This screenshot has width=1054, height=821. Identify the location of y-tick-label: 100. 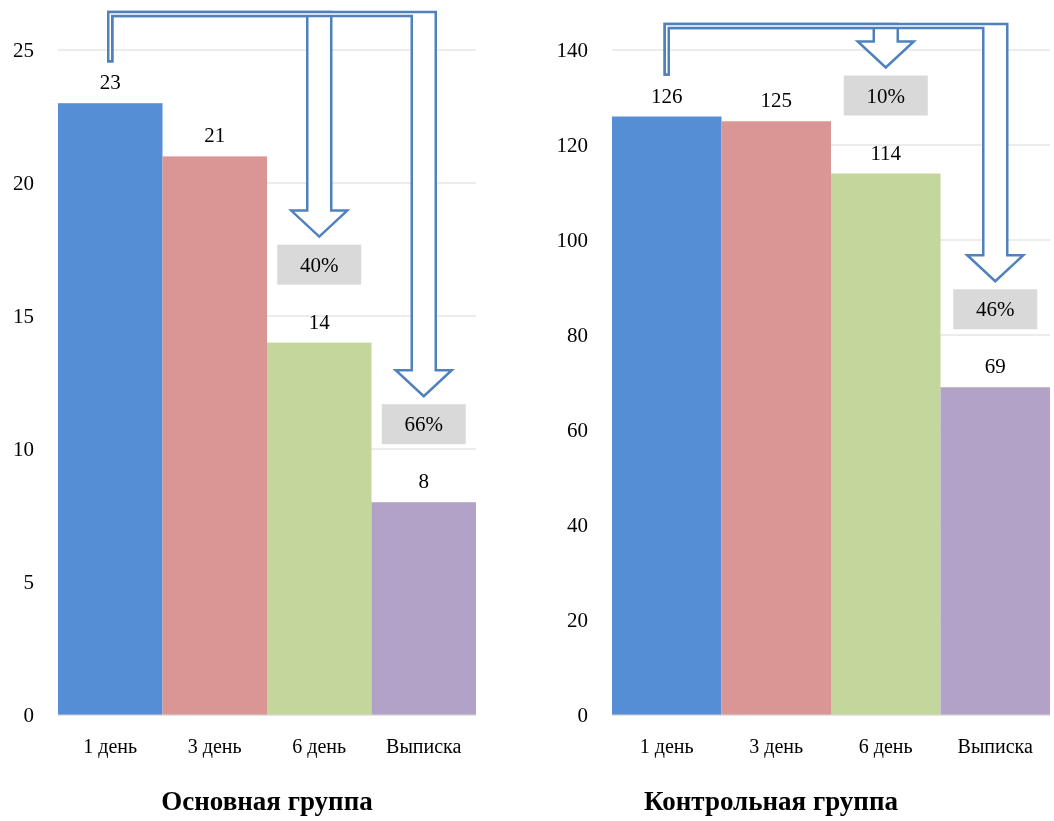
(572, 240).